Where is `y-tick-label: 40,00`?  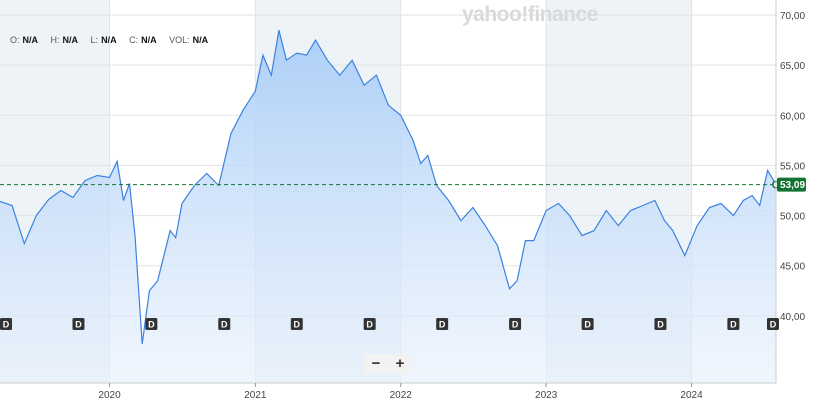
y-tick-label: 40,00 is located at coordinates (792, 317).